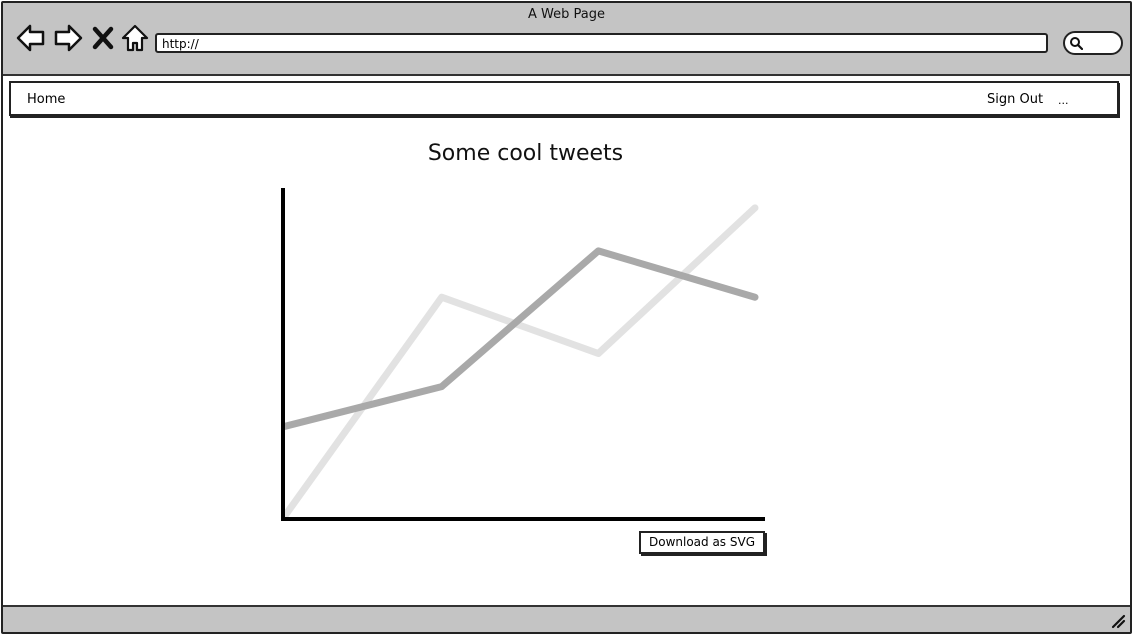 Image resolution: width=1135 pixels, height=637 pixels. I want to click on status-bar, so click(566, 618).